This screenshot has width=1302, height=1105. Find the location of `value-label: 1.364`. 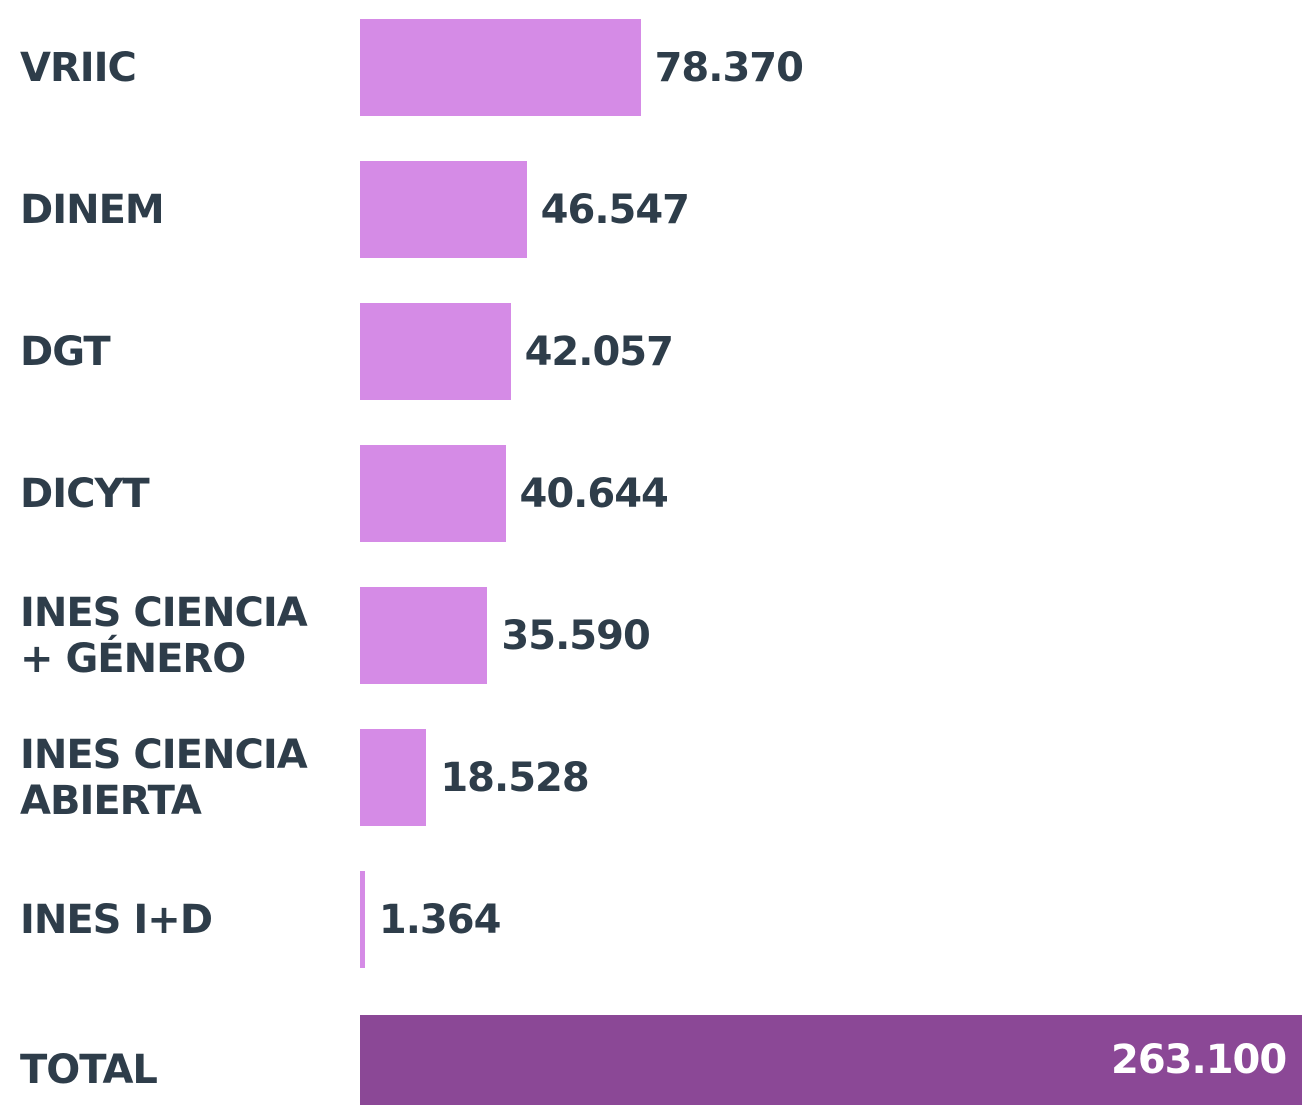

value-label: 1.364 is located at coordinates (440, 919).